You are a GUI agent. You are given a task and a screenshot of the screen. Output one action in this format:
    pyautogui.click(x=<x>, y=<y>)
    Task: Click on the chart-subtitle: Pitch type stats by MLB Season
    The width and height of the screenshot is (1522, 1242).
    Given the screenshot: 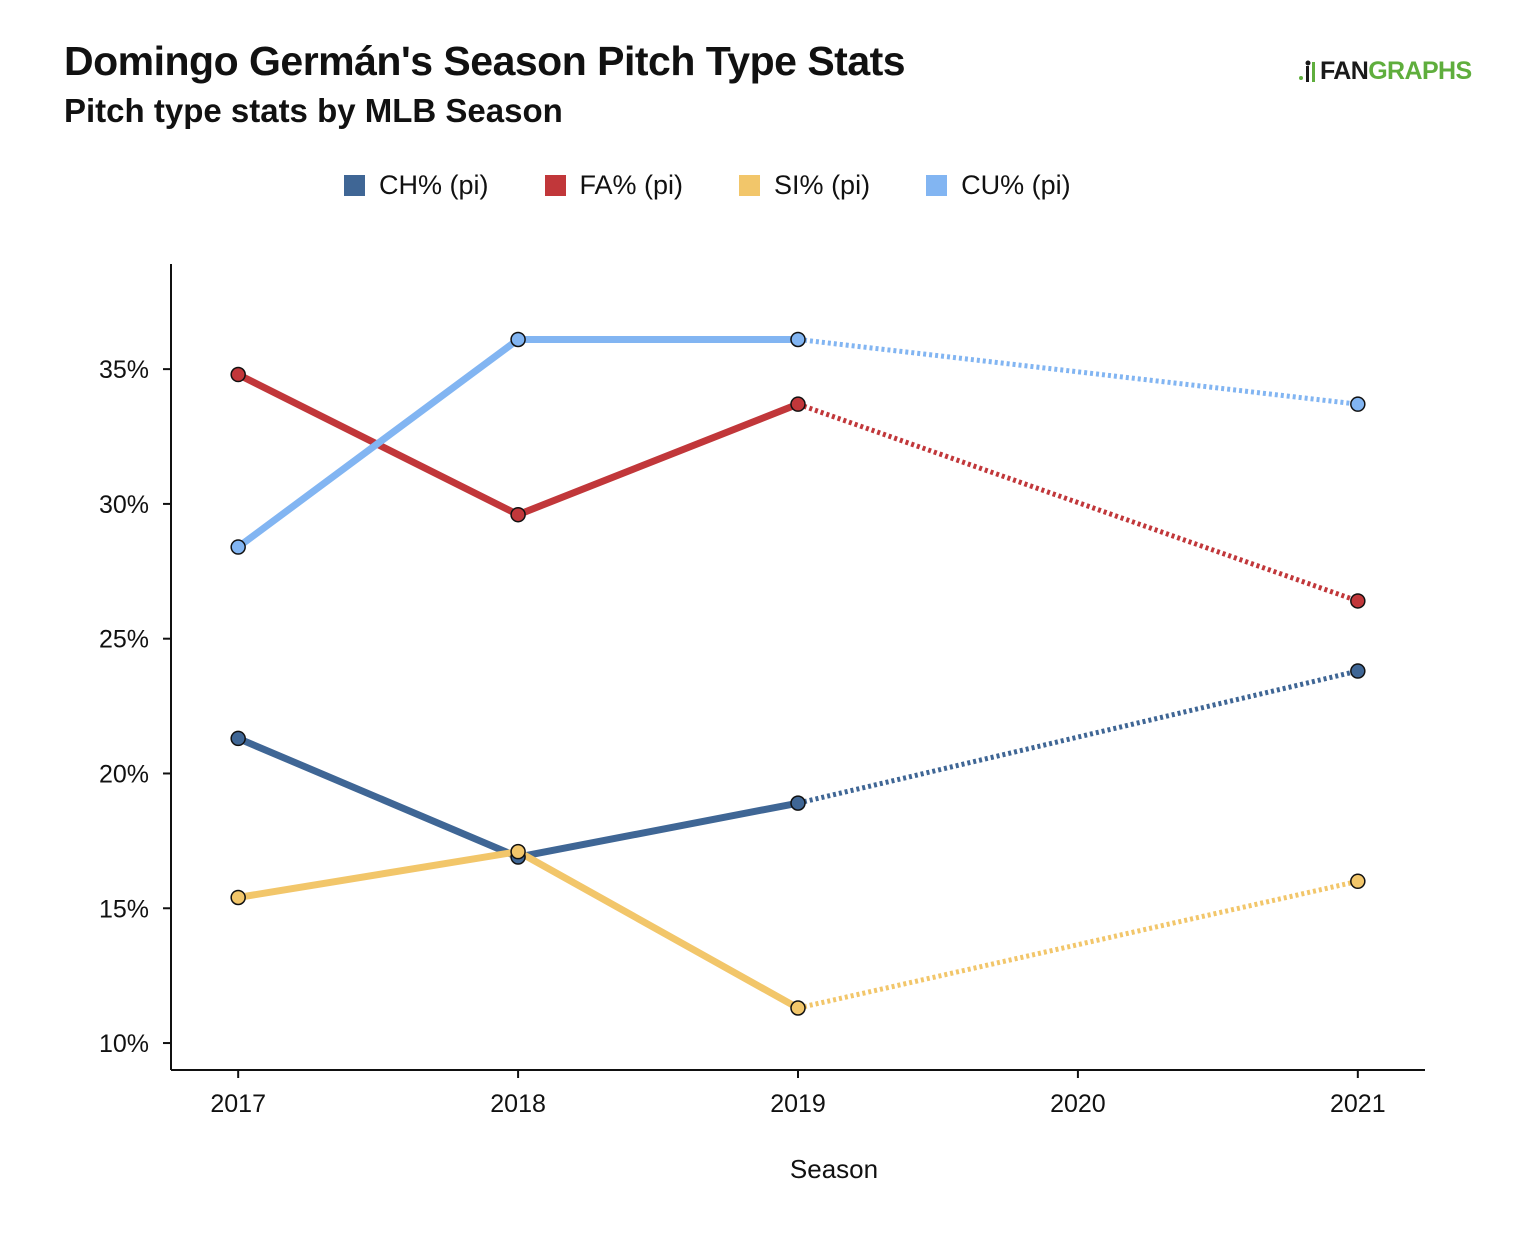 What is the action you would take?
    pyautogui.click(x=313, y=110)
    